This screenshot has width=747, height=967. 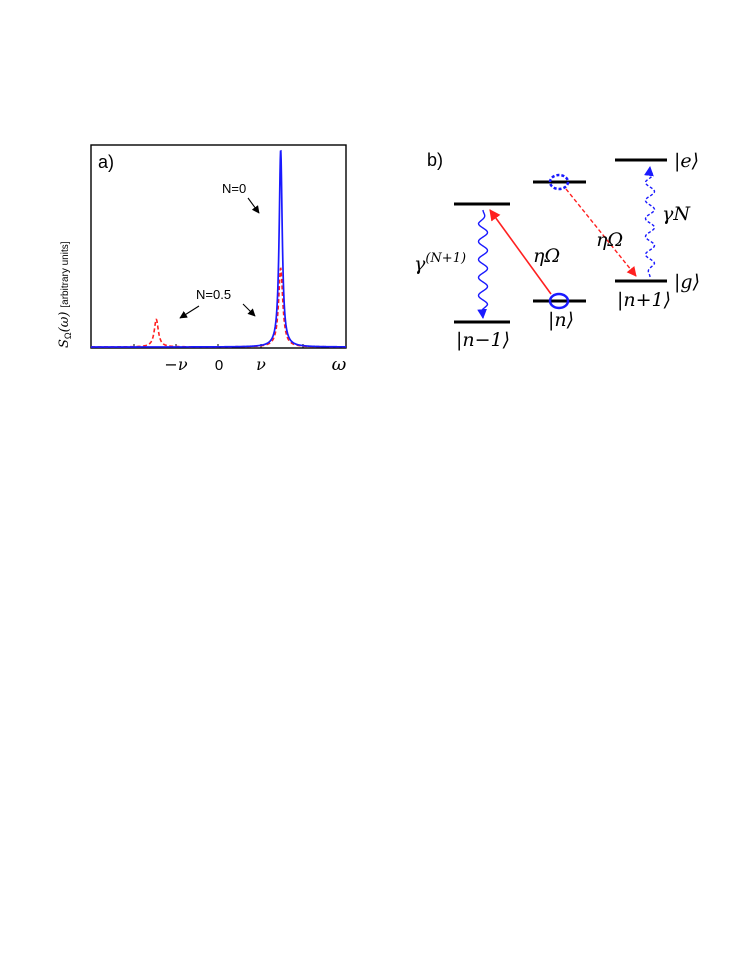 I want to click on plot-frame, so click(x=218, y=246).